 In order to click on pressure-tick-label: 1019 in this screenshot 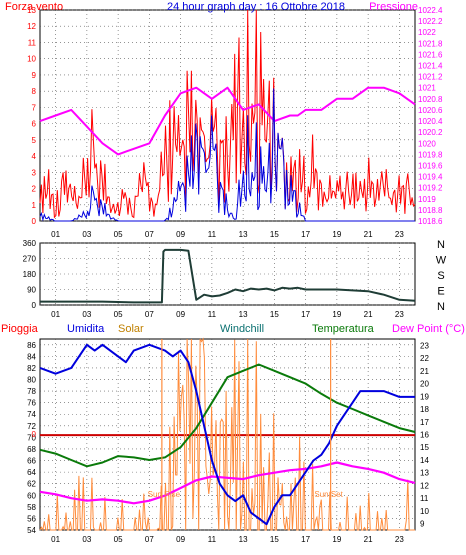, I will do `click(427, 199)`.